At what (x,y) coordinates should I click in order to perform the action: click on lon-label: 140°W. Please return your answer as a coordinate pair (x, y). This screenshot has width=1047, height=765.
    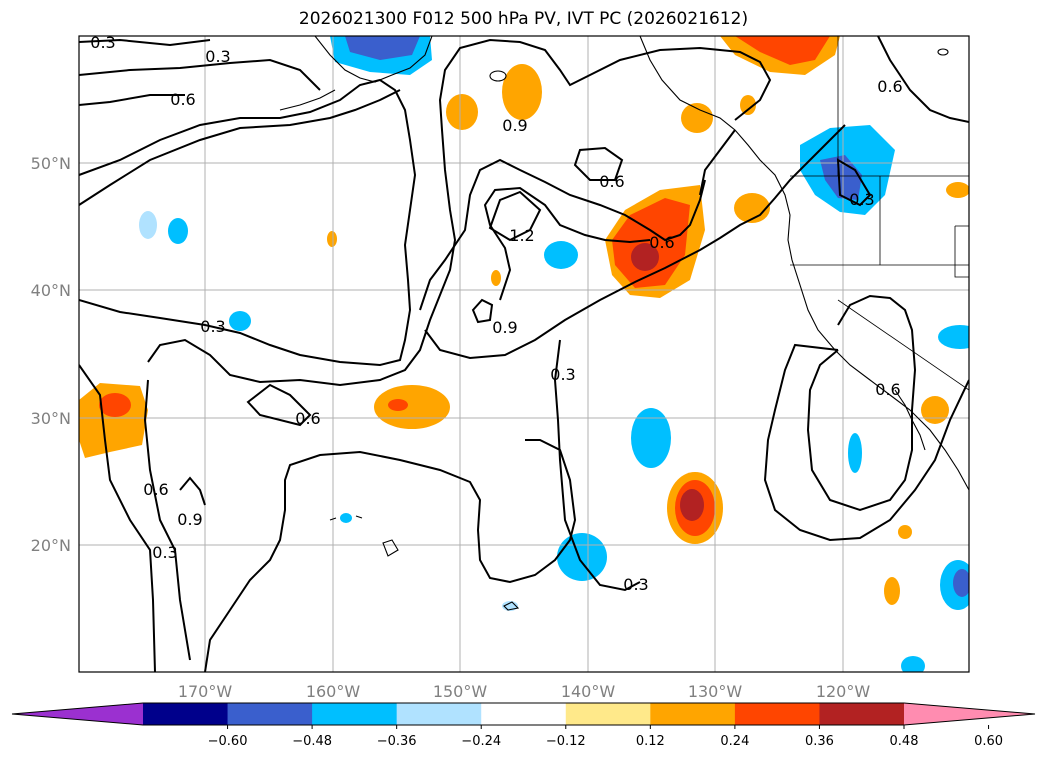
    Looking at the image, I should click on (588, 691).